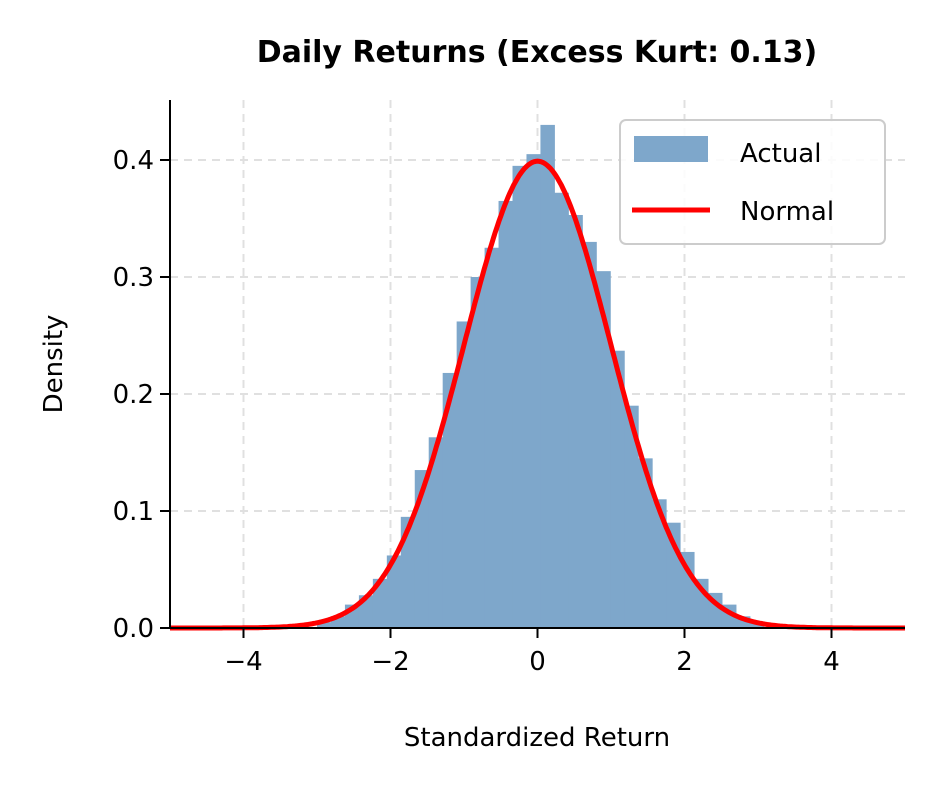 This screenshot has width=934, height=788. What do you see at coordinates (243, 662) in the screenshot?
I see `x-tick-label: −4` at bounding box center [243, 662].